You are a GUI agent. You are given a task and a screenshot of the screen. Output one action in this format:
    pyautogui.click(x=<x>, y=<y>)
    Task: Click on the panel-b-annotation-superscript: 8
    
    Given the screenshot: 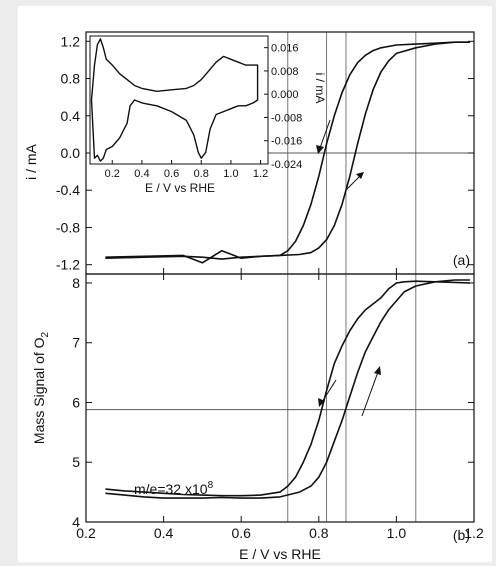 What is the action you would take?
    pyautogui.click(x=211, y=485)
    